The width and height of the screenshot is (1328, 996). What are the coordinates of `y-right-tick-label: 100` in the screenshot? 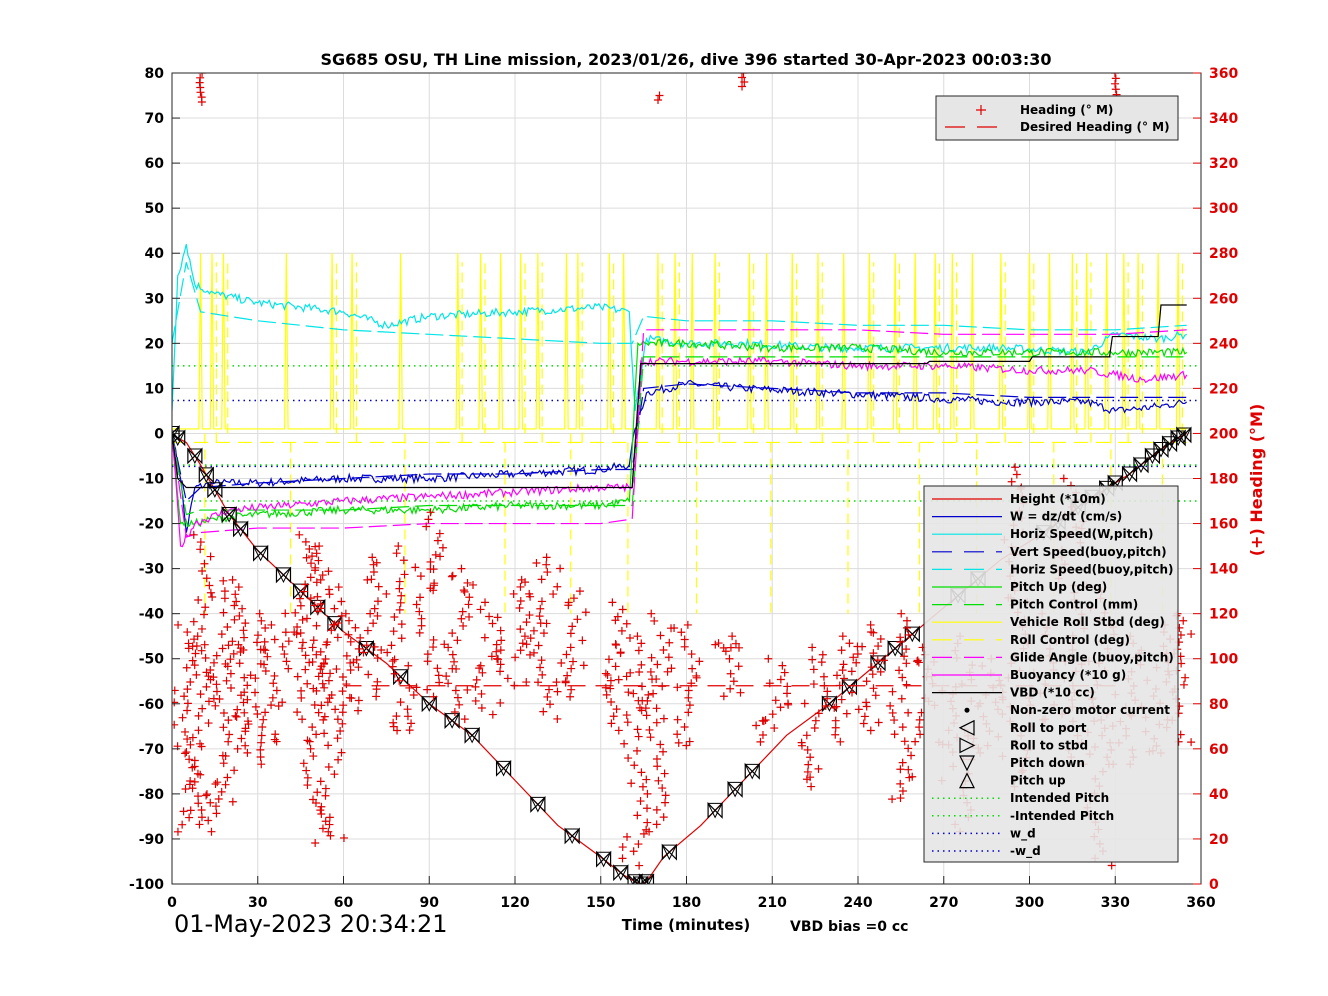 It's located at (1223, 660).